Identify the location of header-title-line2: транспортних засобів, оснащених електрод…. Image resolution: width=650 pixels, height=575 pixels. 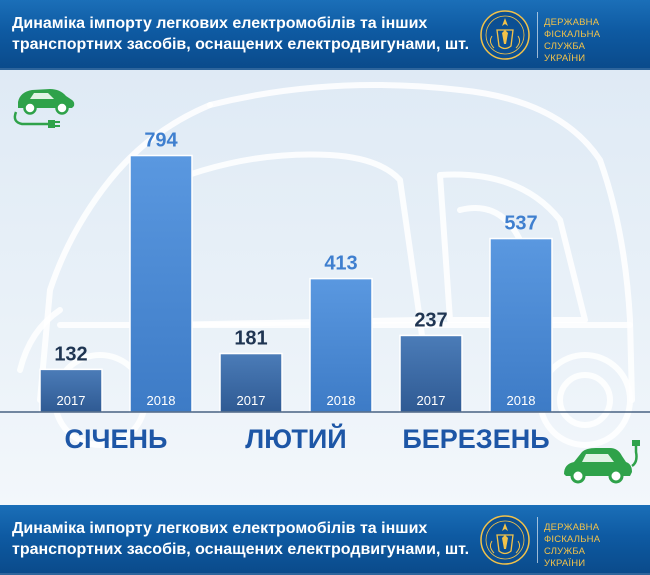
(241, 44).